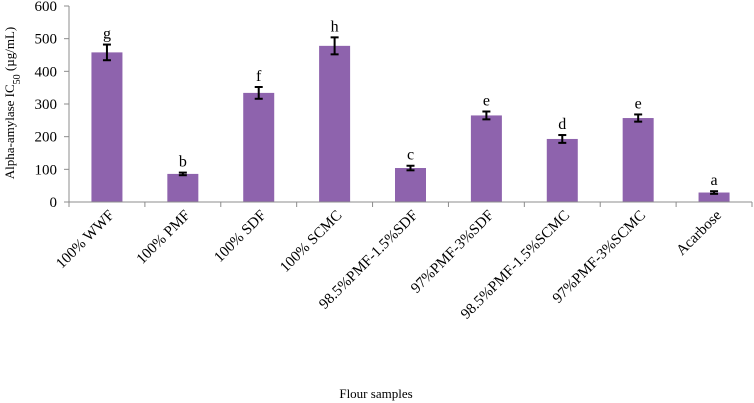 The width and height of the screenshot is (754, 403). What do you see at coordinates (46, 170) in the screenshot?
I see `y-tick-label: 100` at bounding box center [46, 170].